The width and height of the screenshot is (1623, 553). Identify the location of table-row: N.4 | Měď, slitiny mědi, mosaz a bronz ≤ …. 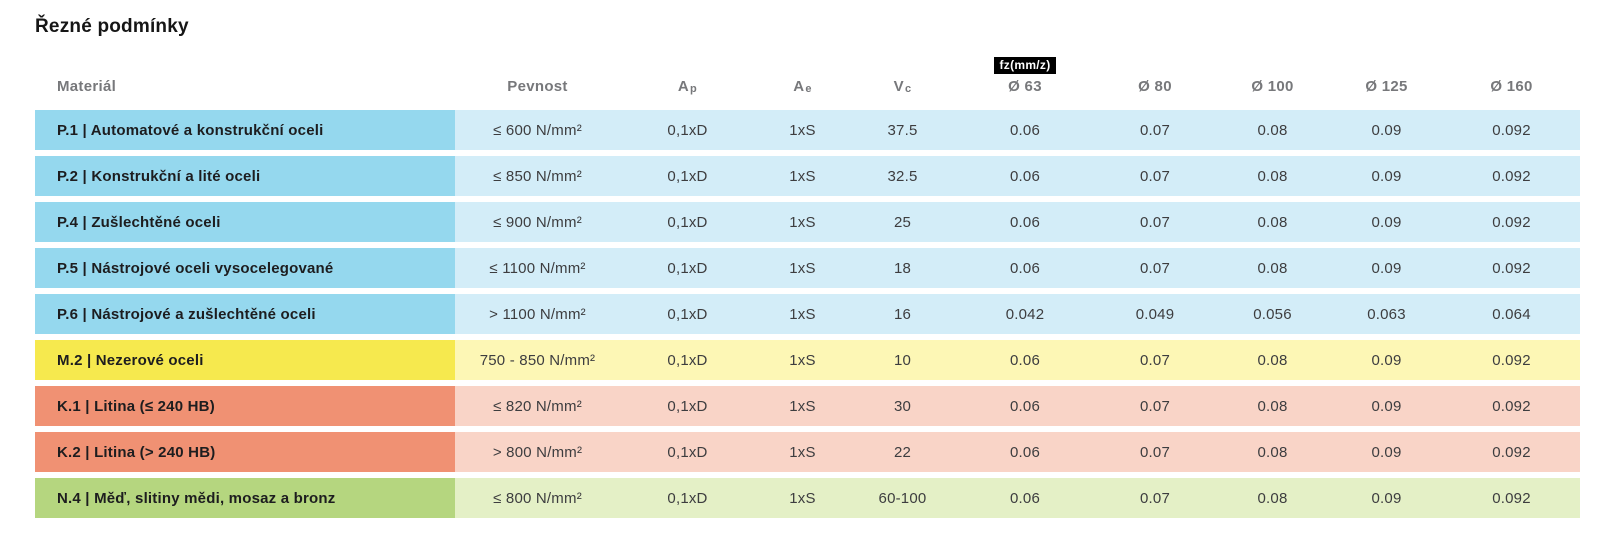
(807, 498).